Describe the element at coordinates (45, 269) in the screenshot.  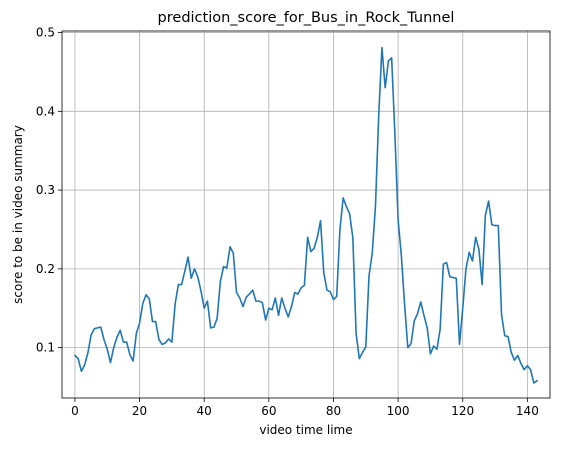
I see `y-tick-label: 0.2` at that location.